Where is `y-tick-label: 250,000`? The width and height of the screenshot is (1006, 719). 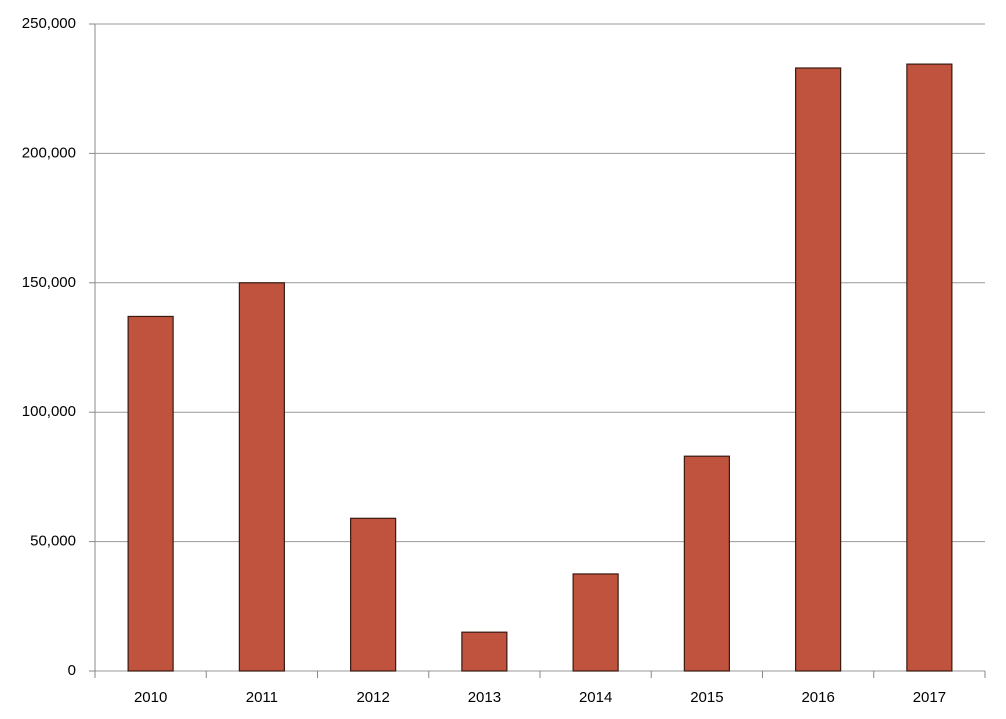 y-tick-label: 250,000 is located at coordinates (49, 23).